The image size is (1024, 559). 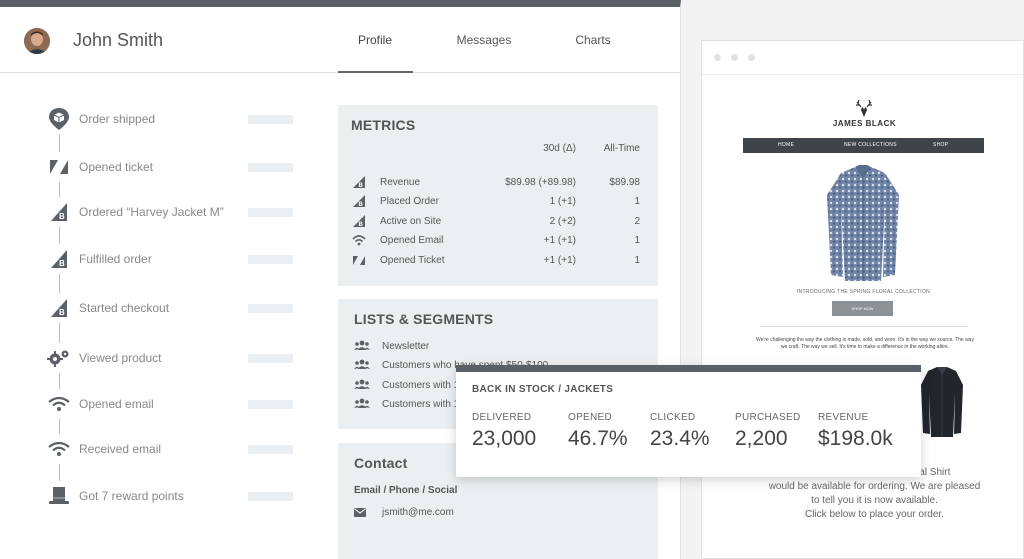 I want to click on stat-revenue: REVENUE $198.0k, so click(x=855, y=431).